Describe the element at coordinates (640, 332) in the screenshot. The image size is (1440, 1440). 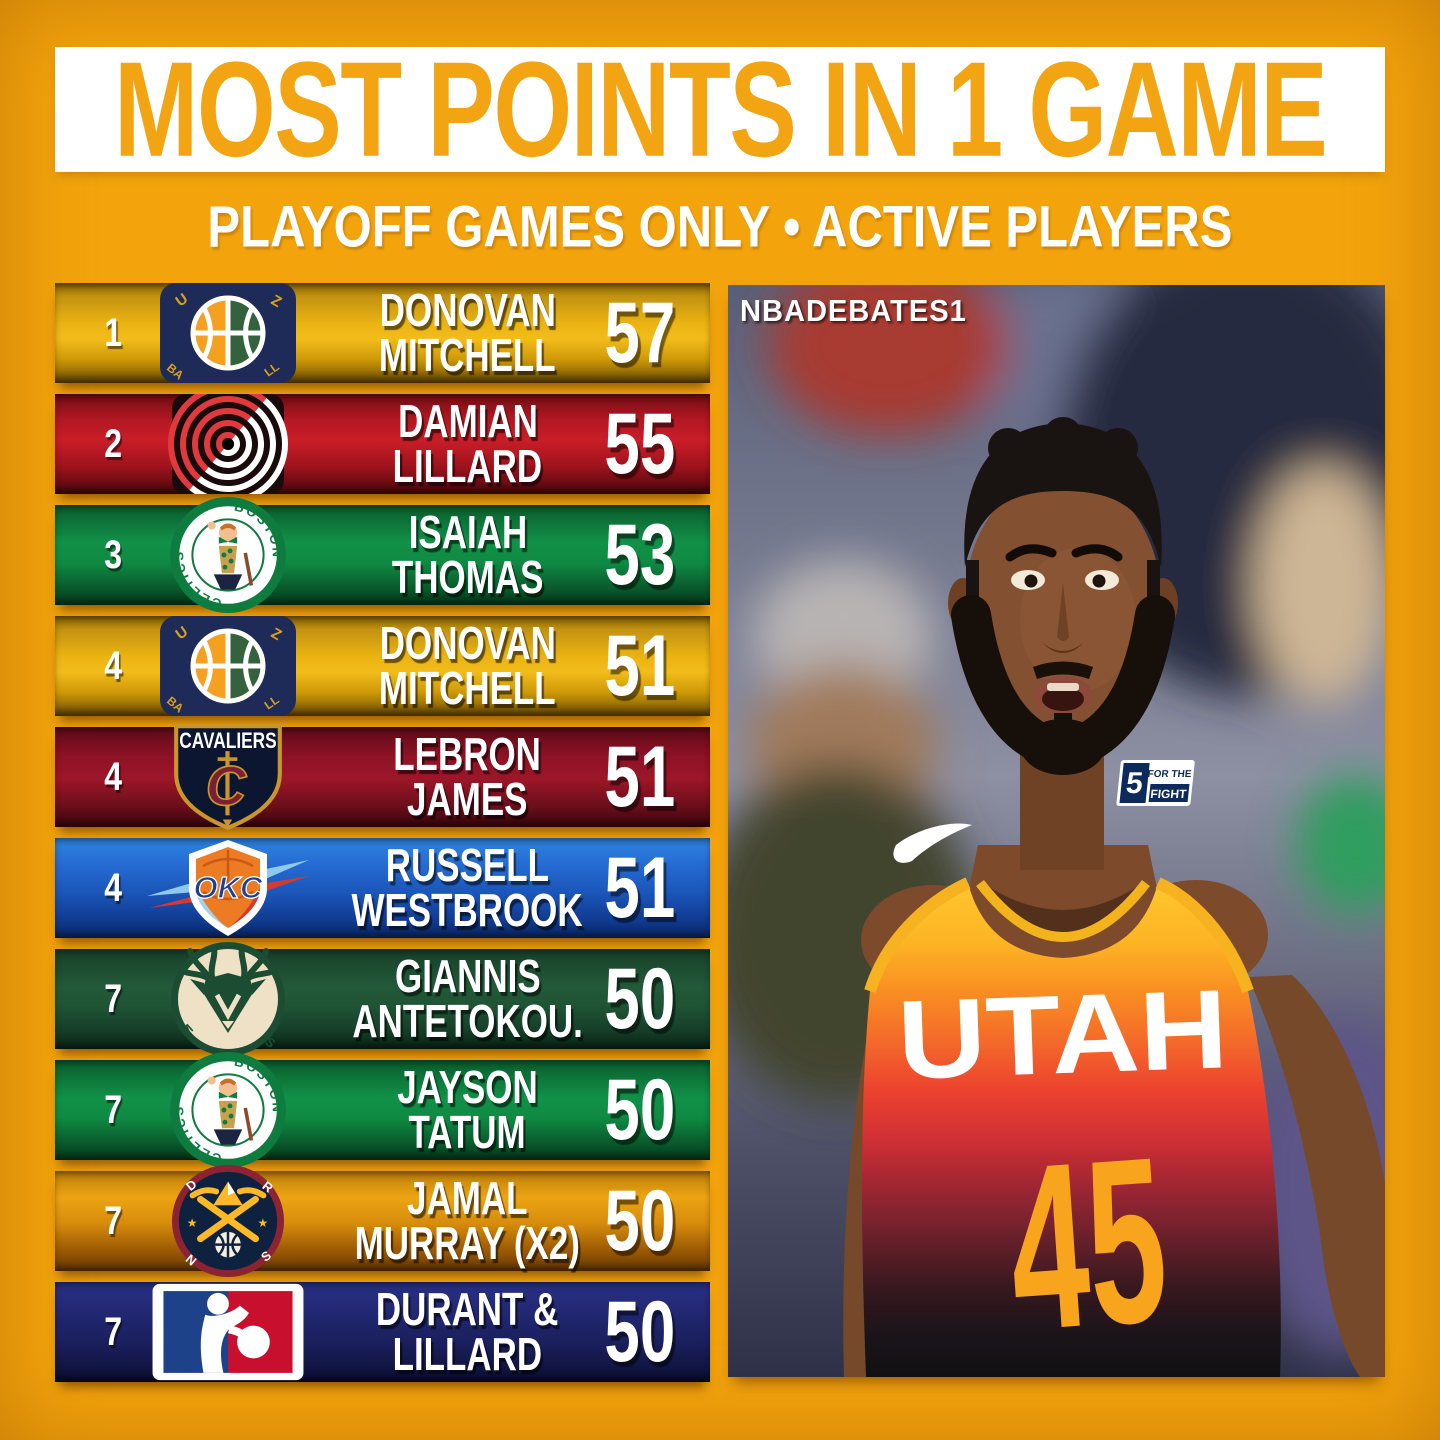
I see `points-value: 57` at that location.